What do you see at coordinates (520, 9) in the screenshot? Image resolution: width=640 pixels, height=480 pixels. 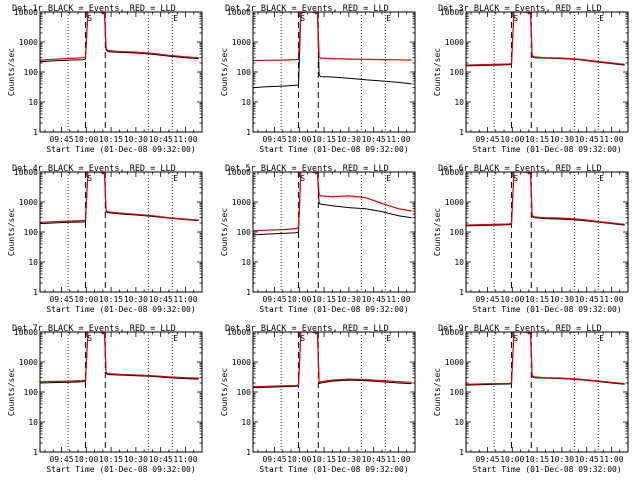 I see `panel-title: Det 3r BLACK = Events, RED = LLD` at bounding box center [520, 9].